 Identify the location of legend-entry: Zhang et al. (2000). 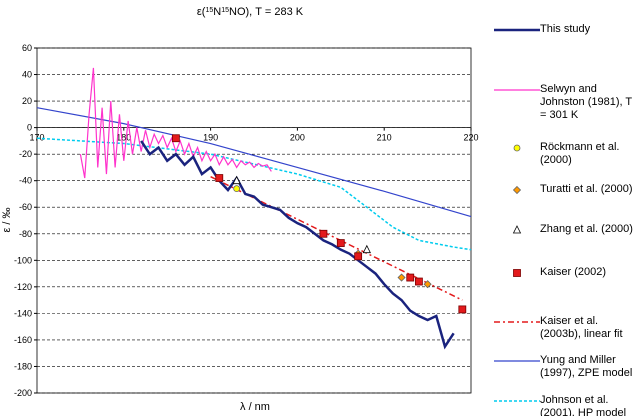
(586, 229).